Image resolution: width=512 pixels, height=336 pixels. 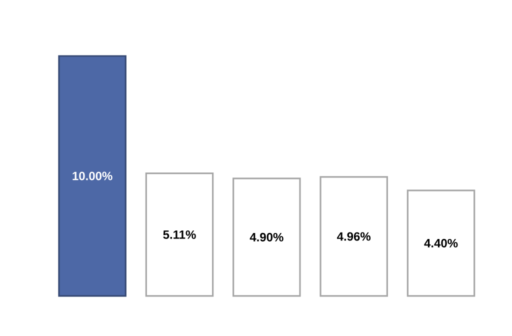 I want to click on data-label: 4.40%, so click(x=441, y=243).